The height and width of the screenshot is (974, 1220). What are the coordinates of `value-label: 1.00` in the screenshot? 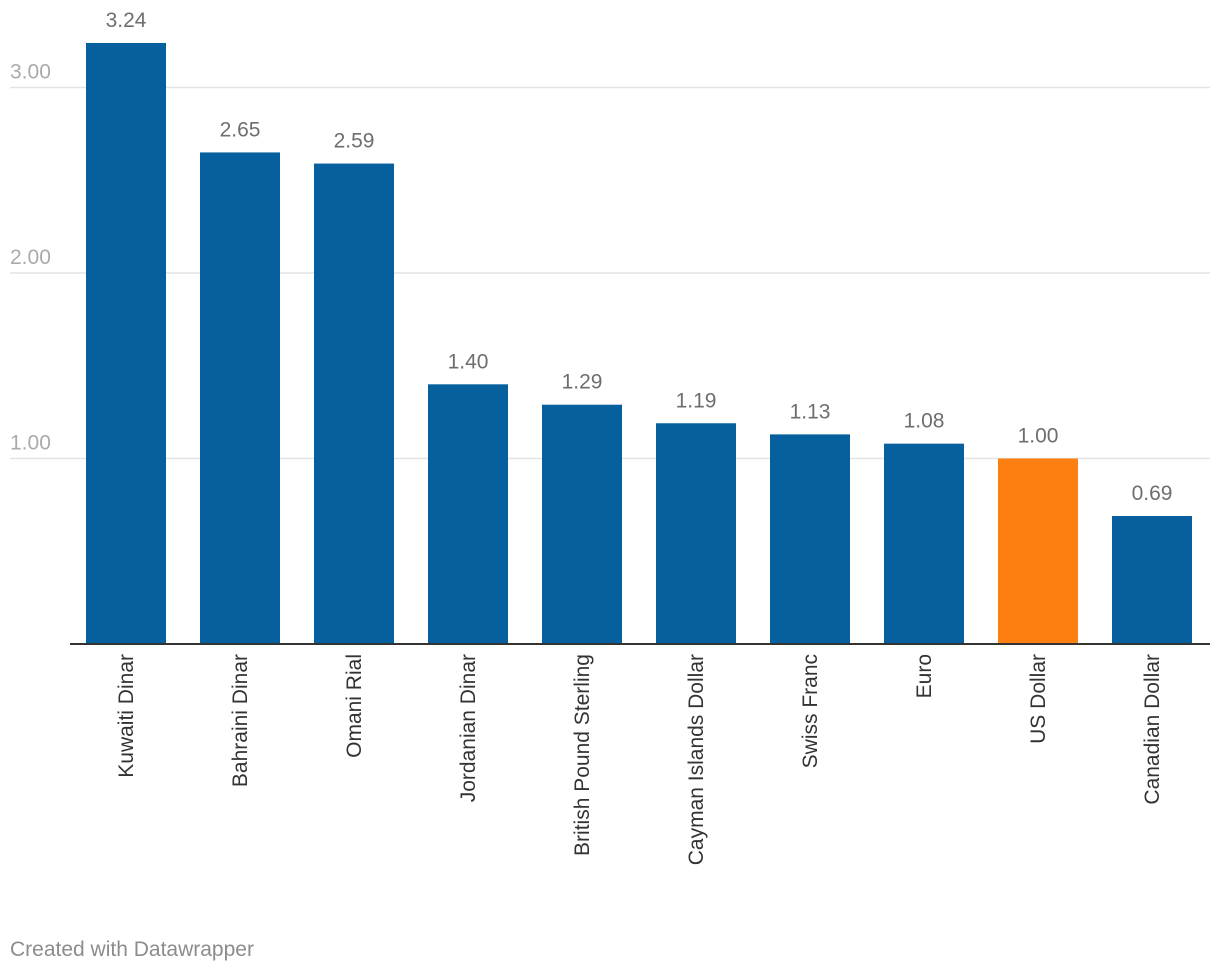 It's located at (1038, 436).